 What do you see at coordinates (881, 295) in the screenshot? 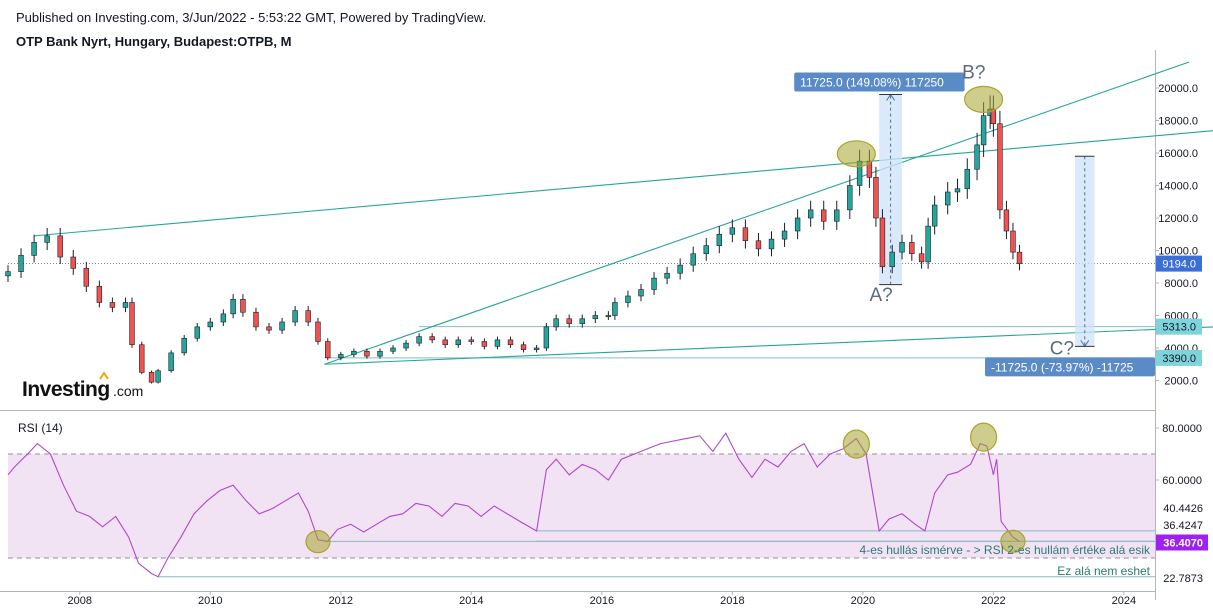
I see `wave-label: A?` at bounding box center [881, 295].